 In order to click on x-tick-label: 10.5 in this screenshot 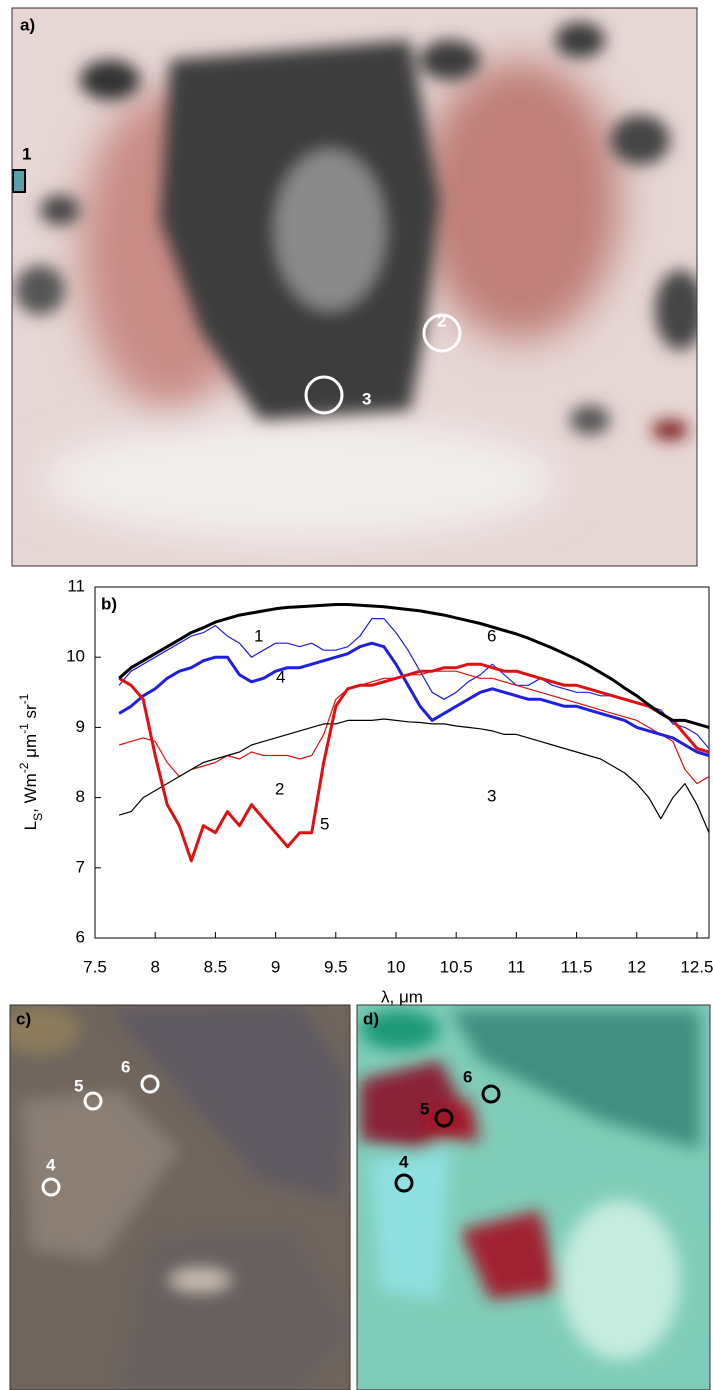, I will do `click(456, 966)`.